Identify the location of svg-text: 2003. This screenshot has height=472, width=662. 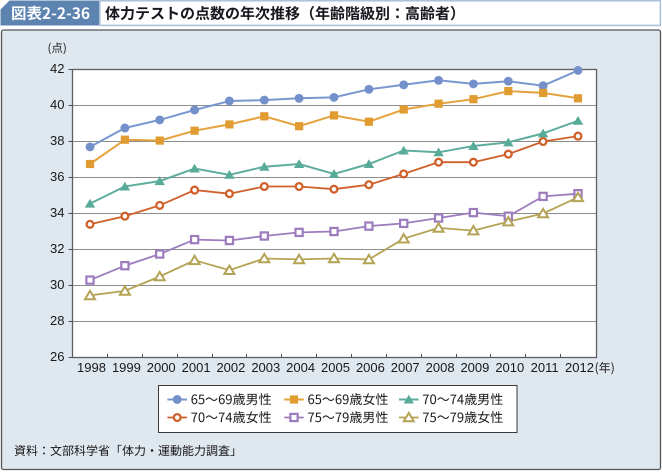
(265, 367).